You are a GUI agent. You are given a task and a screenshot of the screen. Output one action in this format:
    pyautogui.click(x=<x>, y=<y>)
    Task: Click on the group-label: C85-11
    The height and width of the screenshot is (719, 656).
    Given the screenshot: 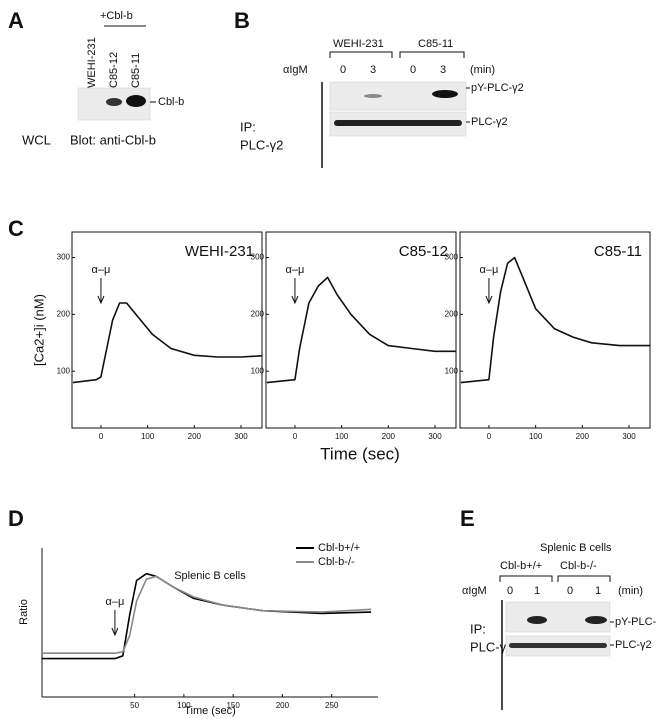 What is the action you would take?
    pyautogui.click(x=435, y=44)
    